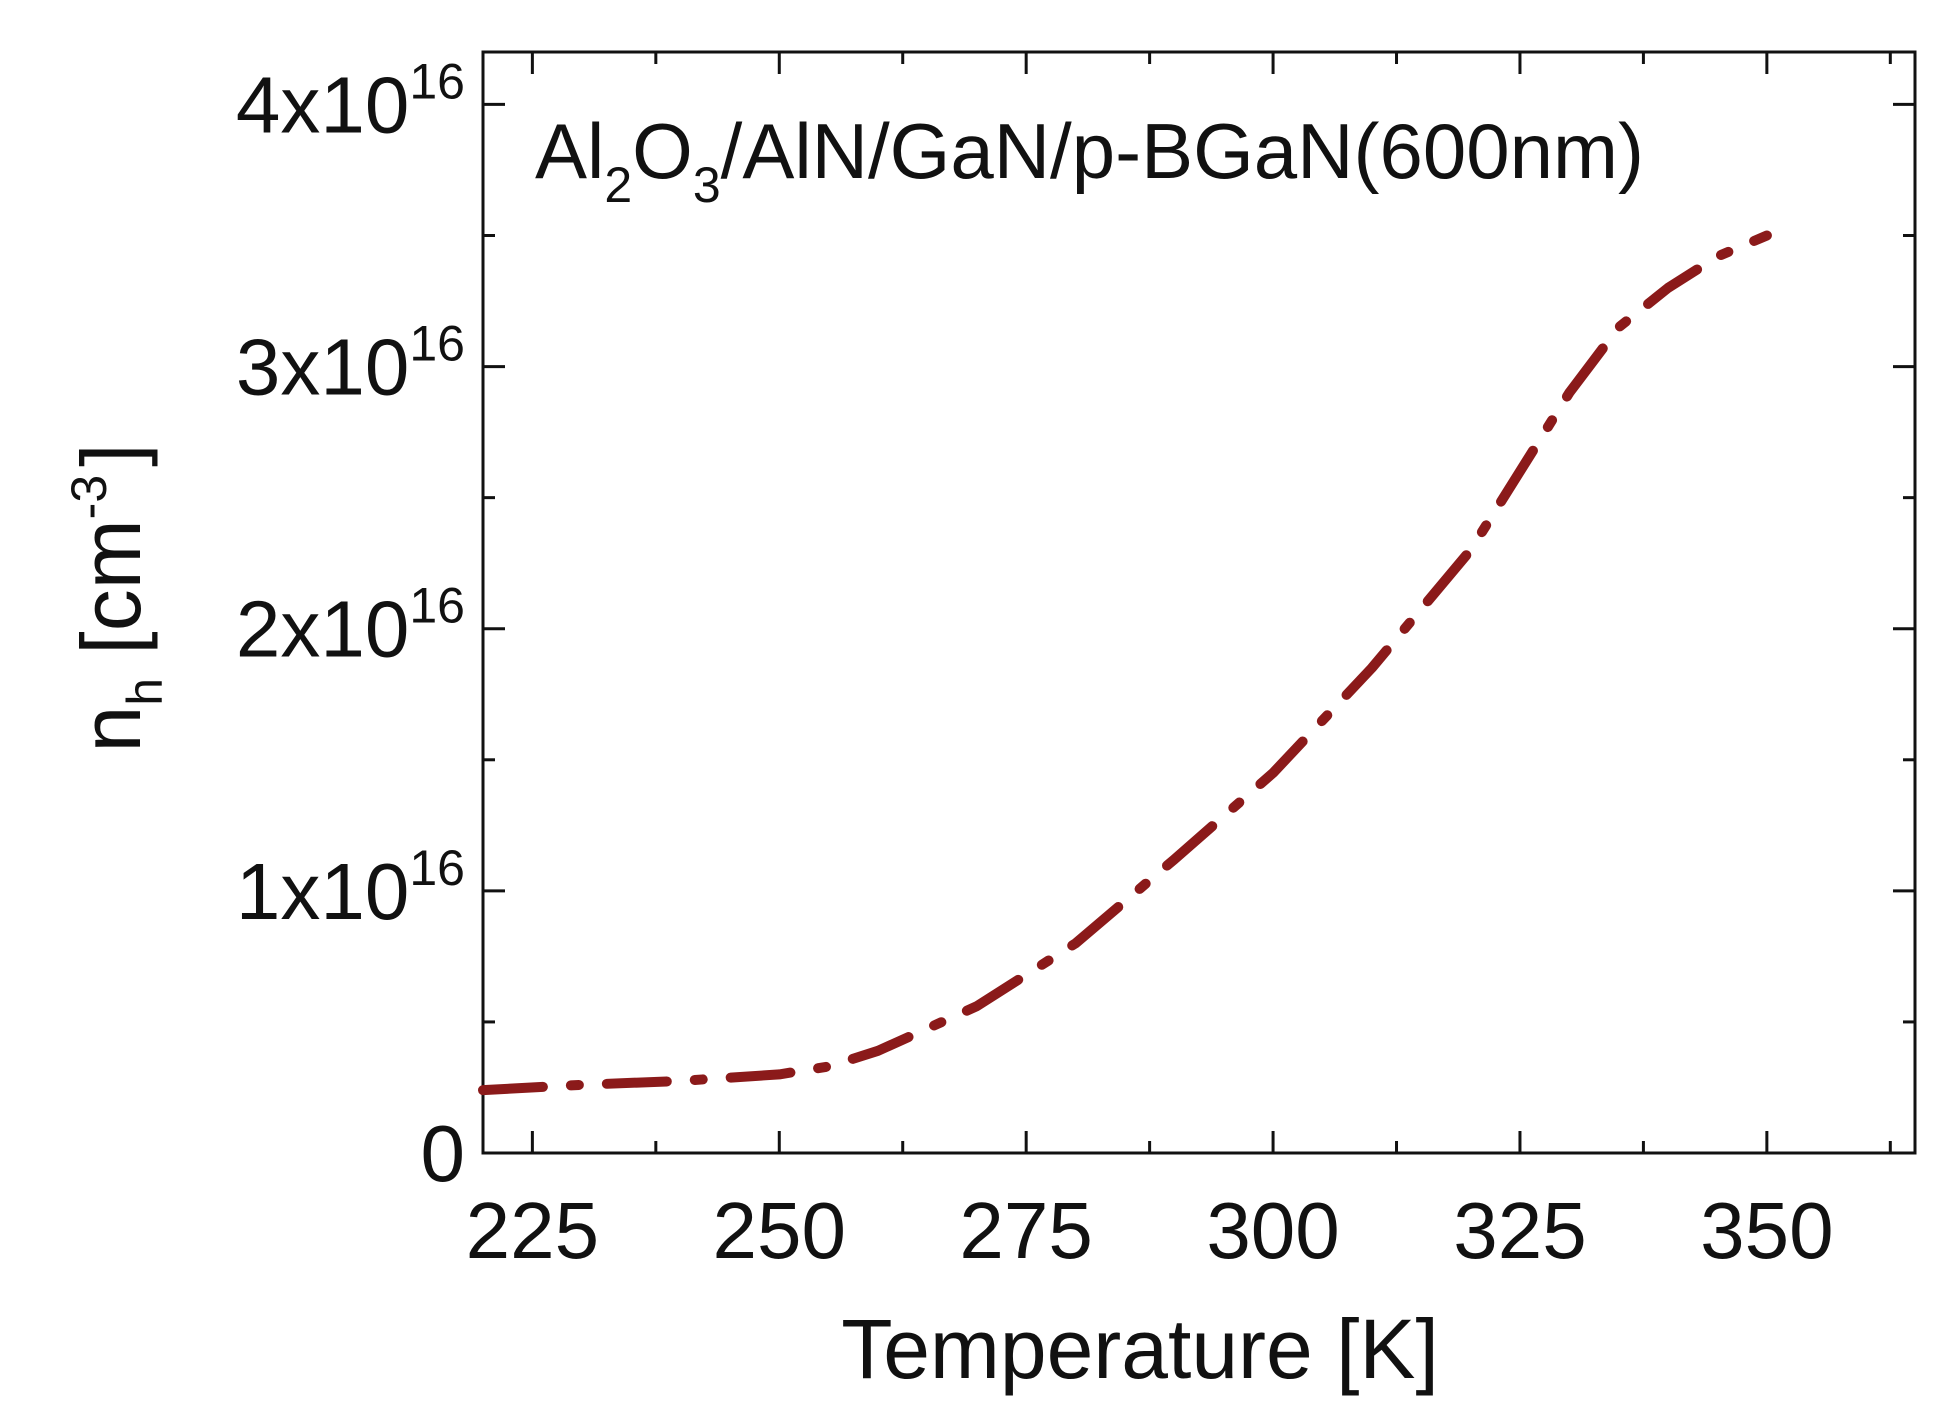  I want to click on x-tick-label: 275, so click(1025, 1230).